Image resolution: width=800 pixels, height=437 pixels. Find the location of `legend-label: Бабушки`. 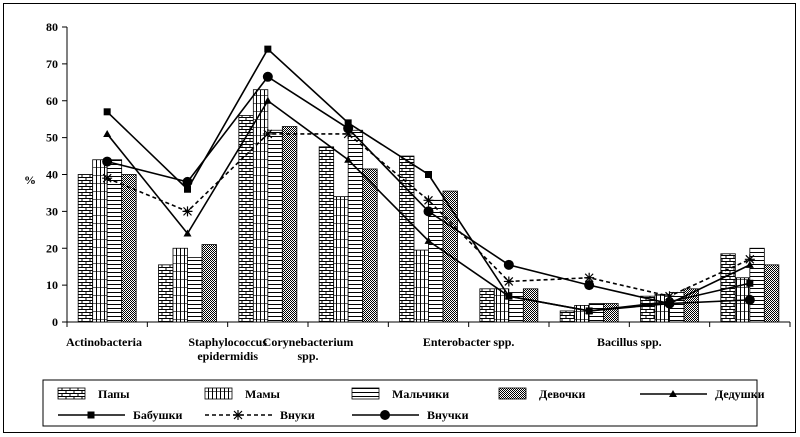

legend-label: Бабушки is located at coordinates (158, 415).